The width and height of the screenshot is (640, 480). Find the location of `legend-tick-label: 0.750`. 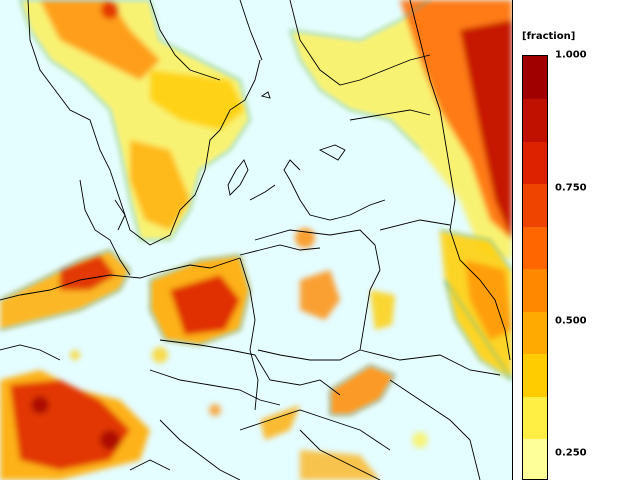

legend-tick-label: 0.750 is located at coordinates (571, 188).